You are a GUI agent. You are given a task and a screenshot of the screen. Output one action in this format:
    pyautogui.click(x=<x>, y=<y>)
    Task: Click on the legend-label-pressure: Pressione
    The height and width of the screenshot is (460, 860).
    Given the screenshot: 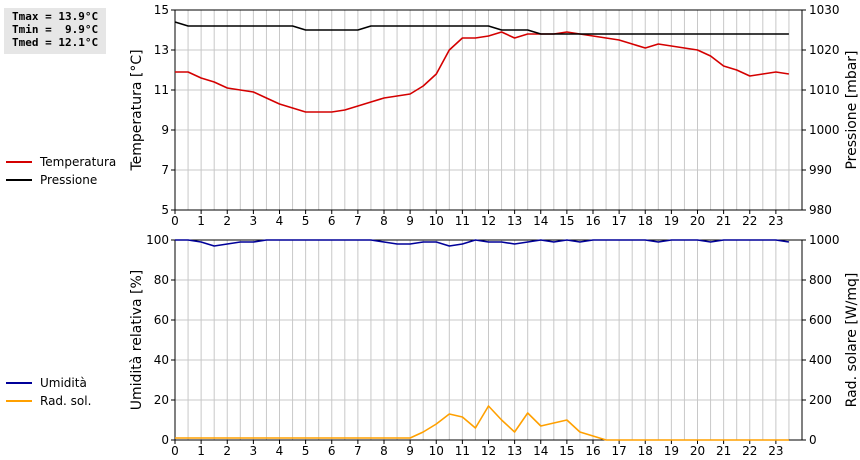 What is the action you would take?
    pyautogui.click(x=69, y=180)
    